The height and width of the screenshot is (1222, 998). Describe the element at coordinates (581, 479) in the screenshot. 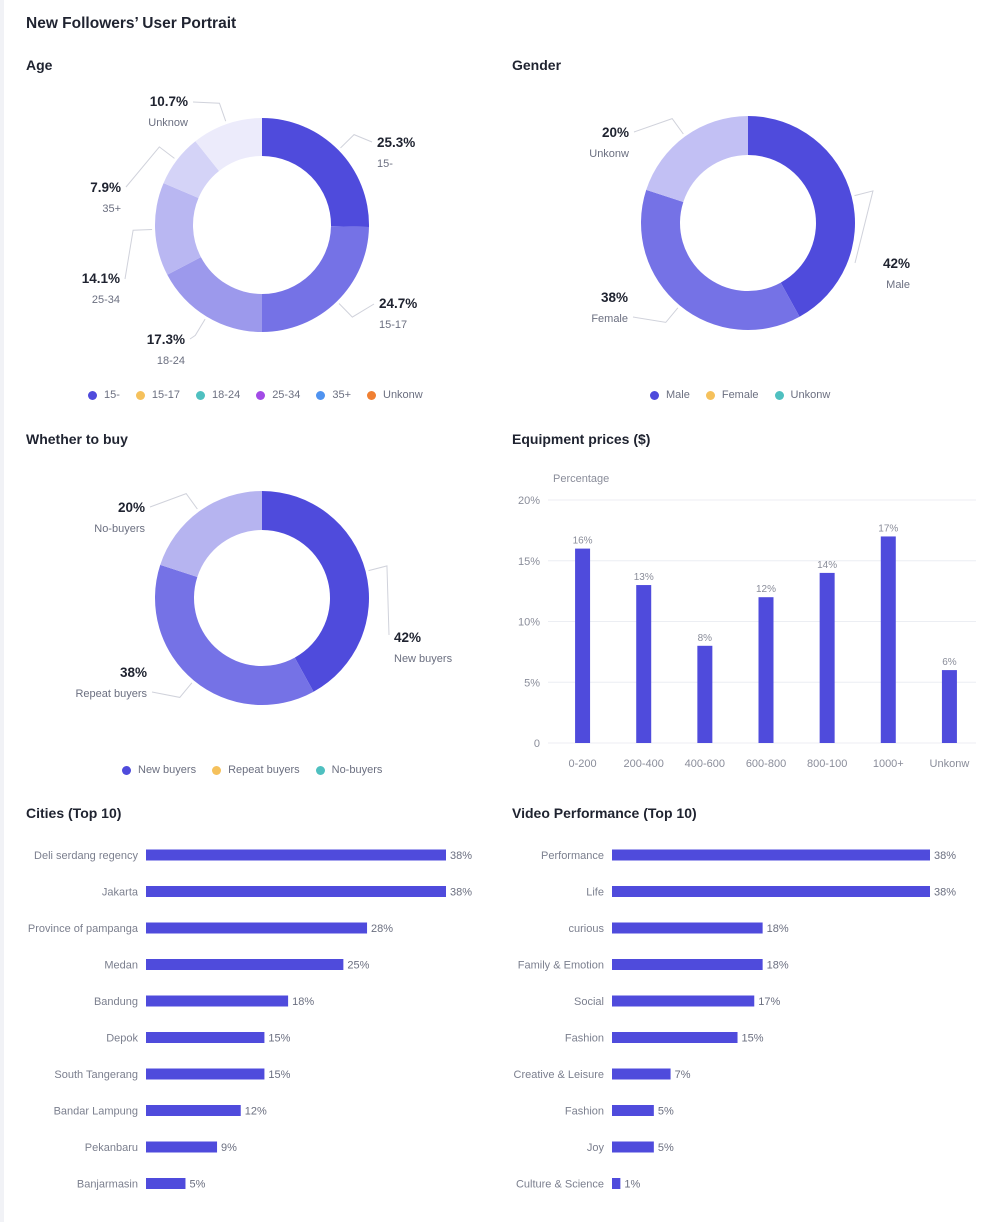

I see `y-axis-title: Percentage` at that location.